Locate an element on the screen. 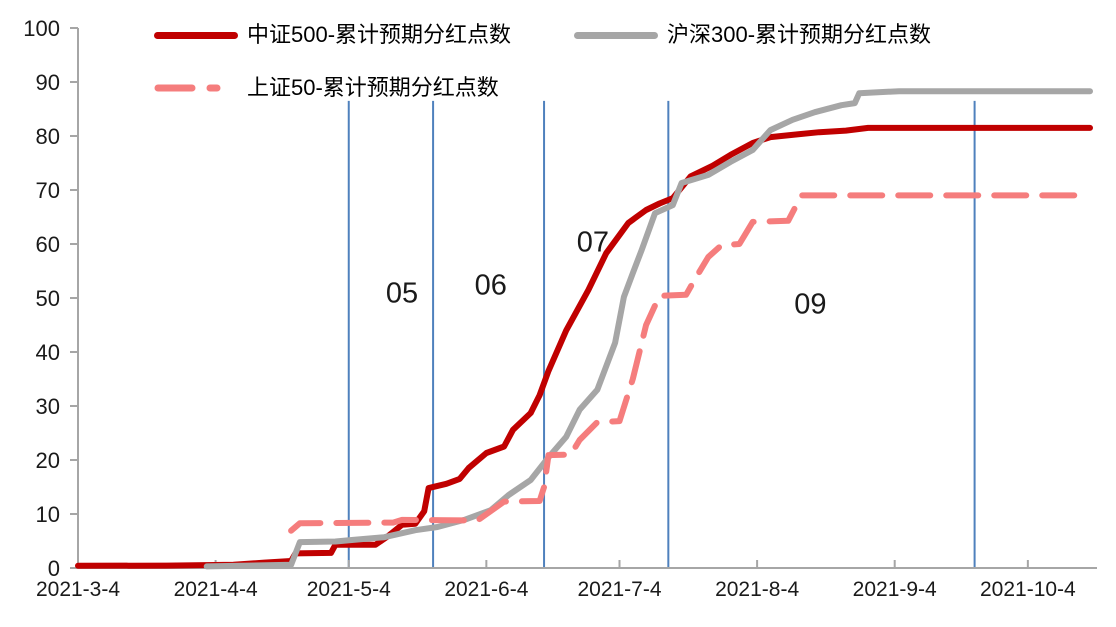 Image resolution: width=1116 pixels, height=627 pixels. x-tick-label-2021-4-4: 2021-4-4 is located at coordinates (216, 589).